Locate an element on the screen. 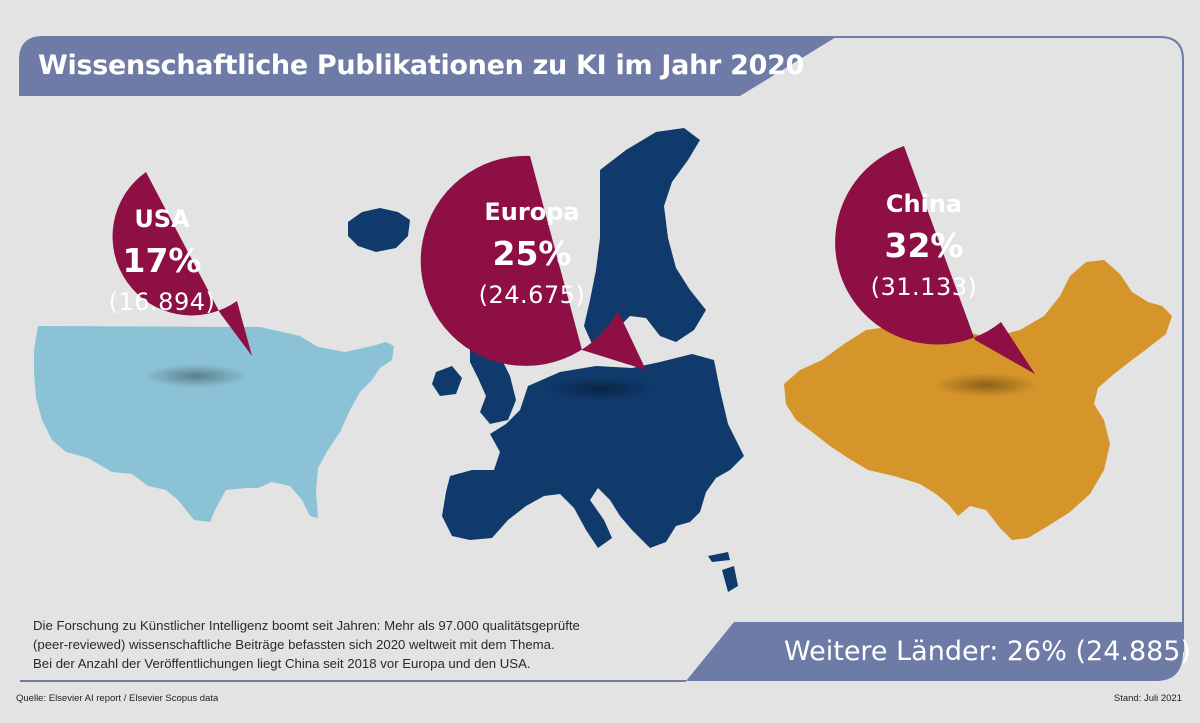  region-count: (16.894) is located at coordinates (162, 302).